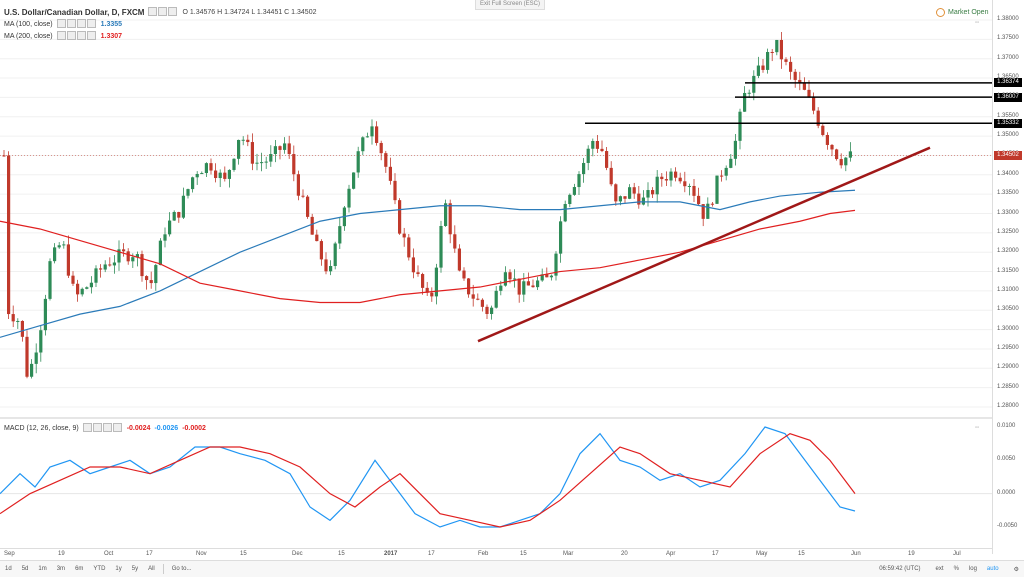  What do you see at coordinates (76, 24) in the screenshot?
I see `ma100-buttons` at bounding box center [76, 24].